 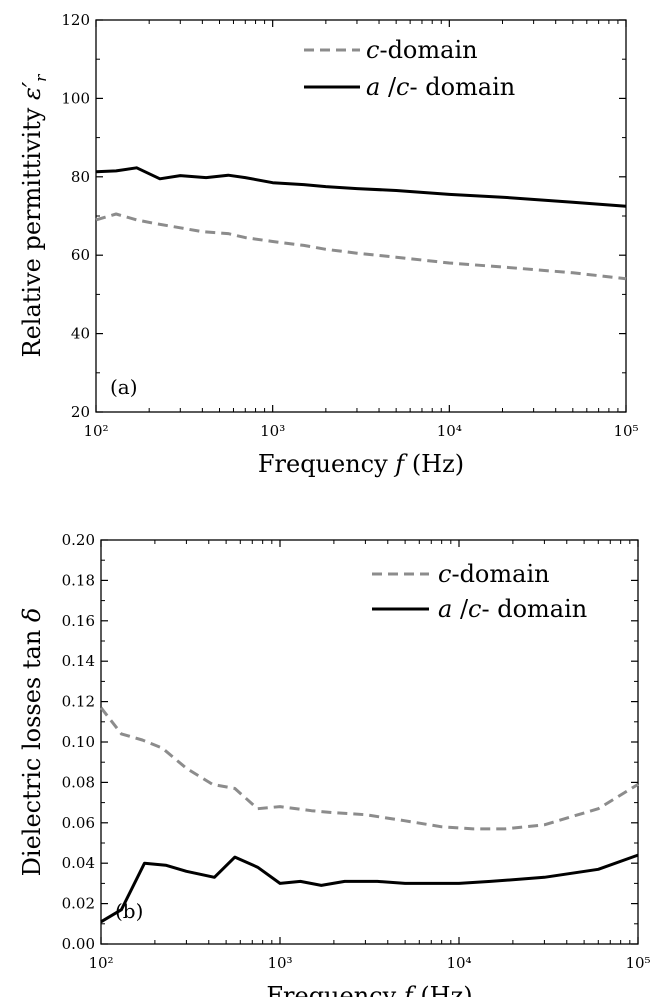 I want to click on y-tick-label: 100, so click(x=75, y=98).